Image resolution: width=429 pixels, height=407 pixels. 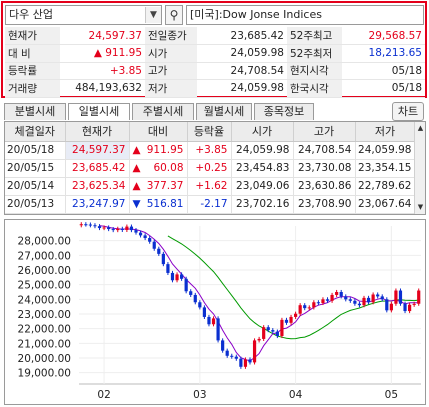 I want to click on cell-close: 23,247.97, so click(x=97, y=204).